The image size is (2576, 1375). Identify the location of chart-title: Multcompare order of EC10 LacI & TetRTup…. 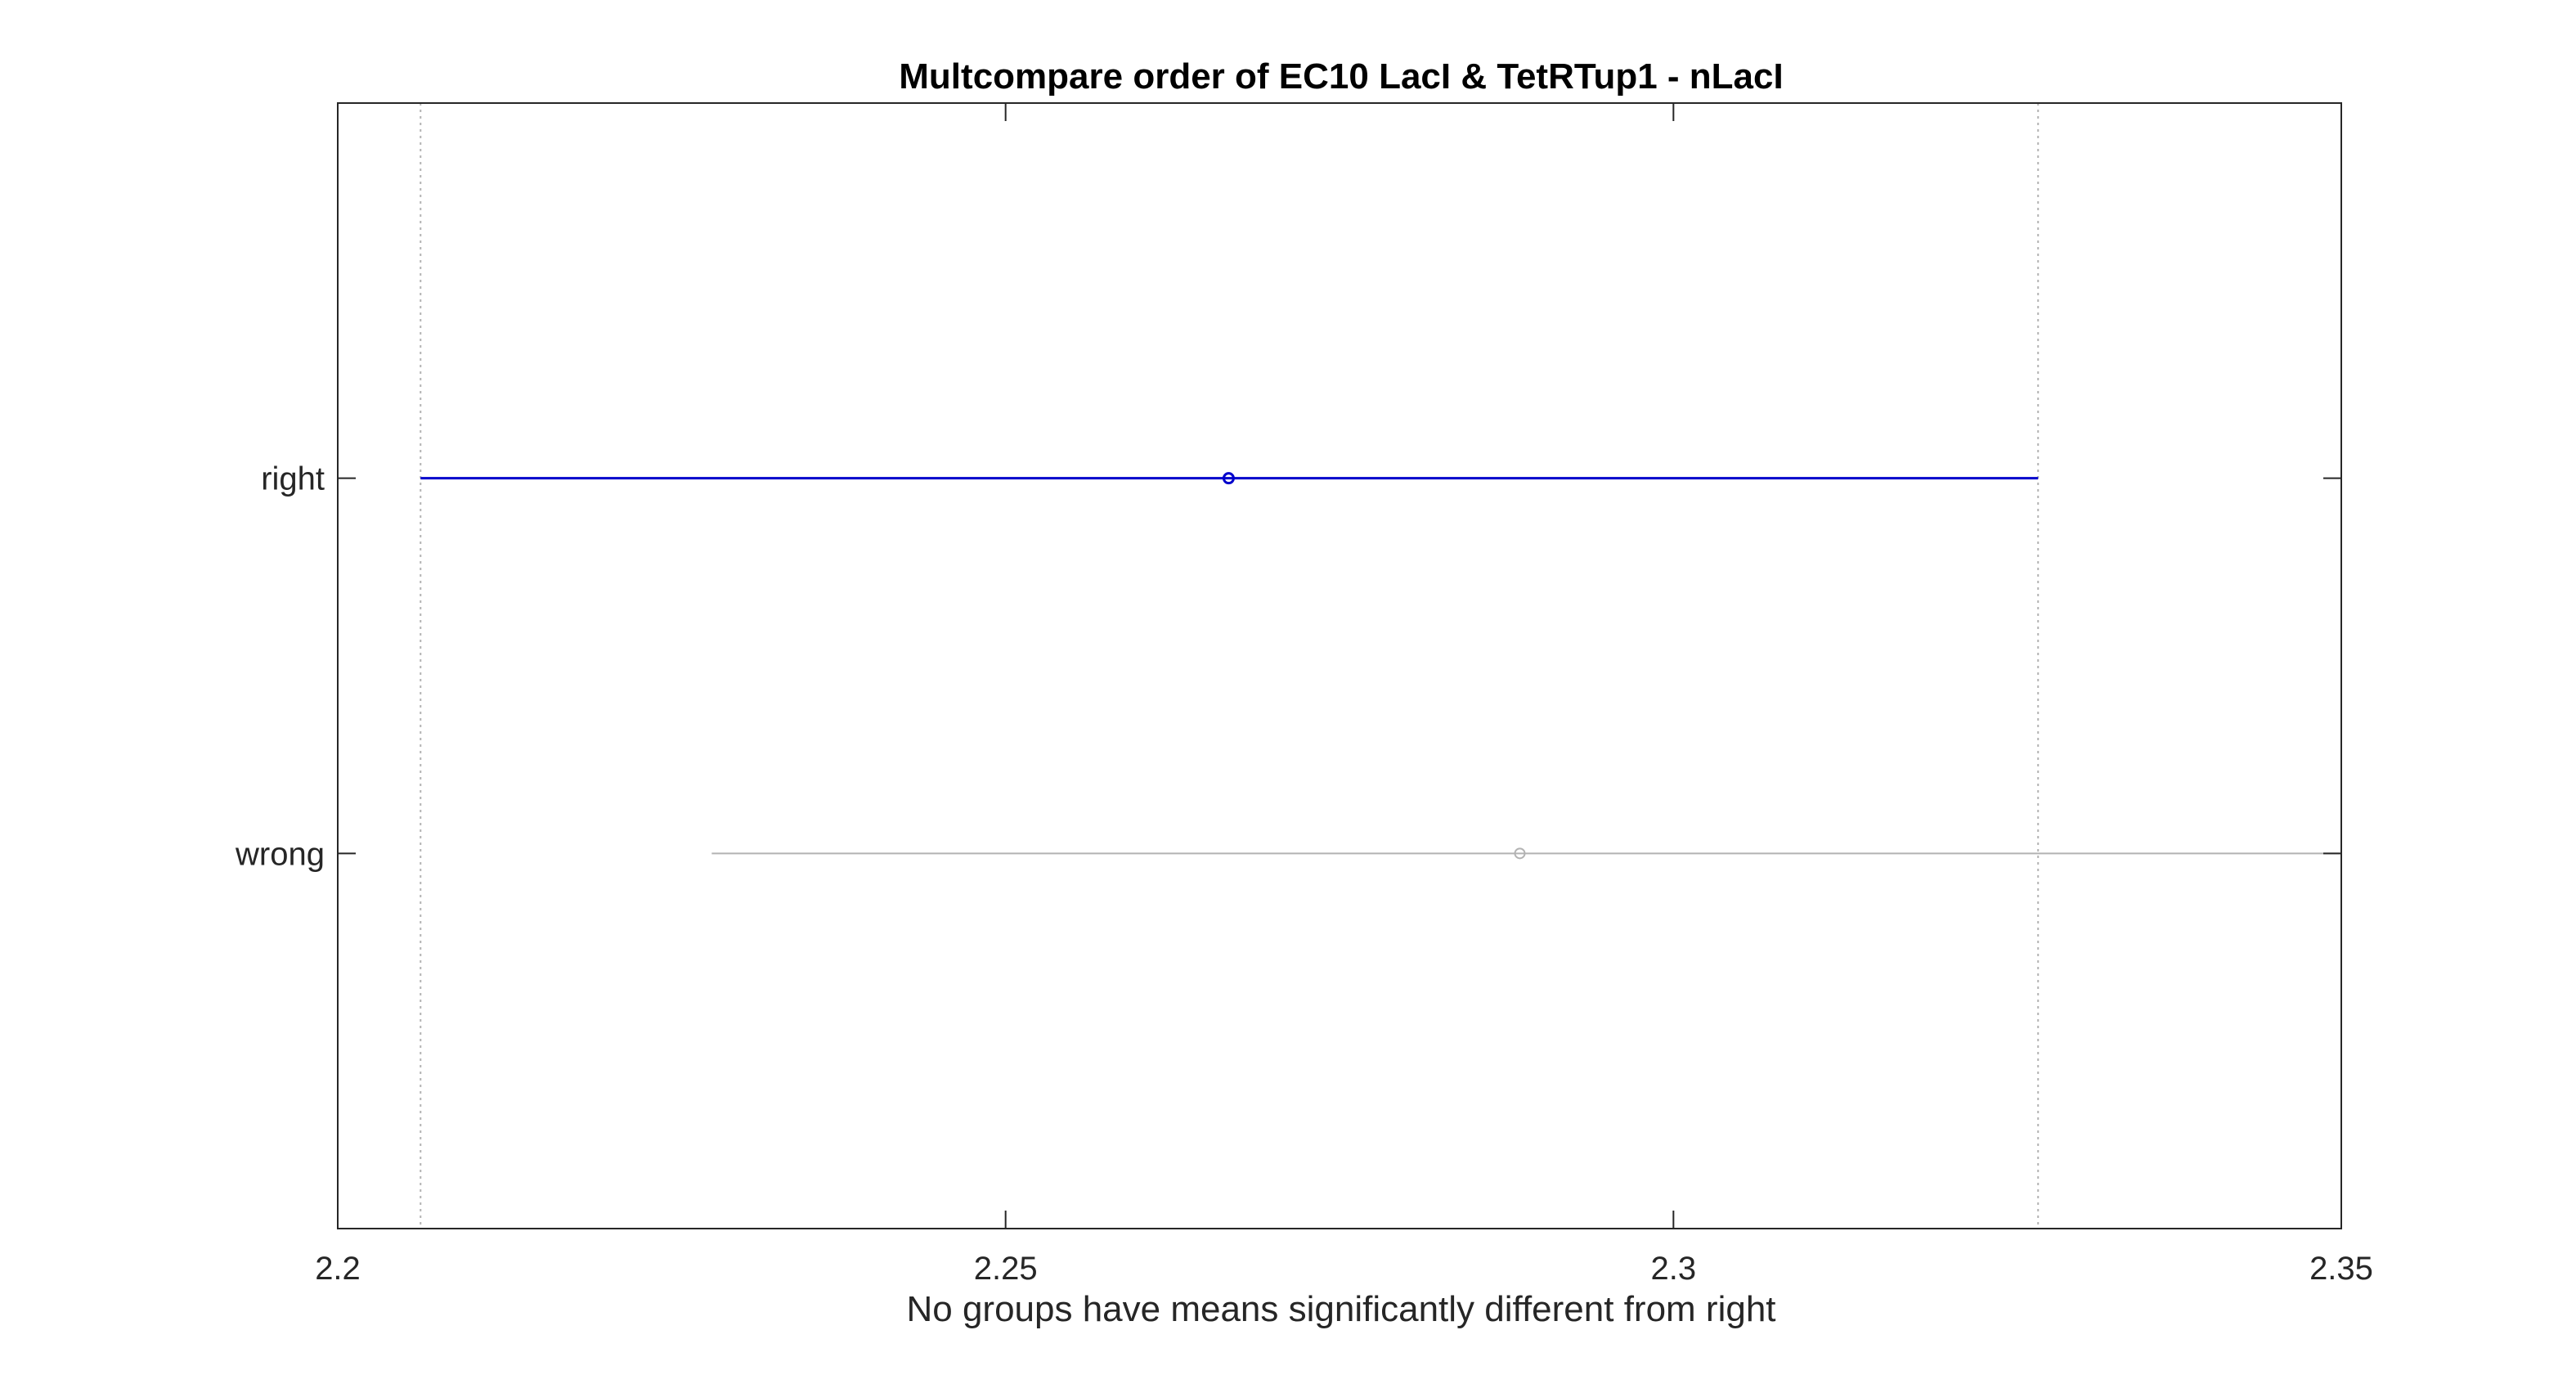
(1341, 76).